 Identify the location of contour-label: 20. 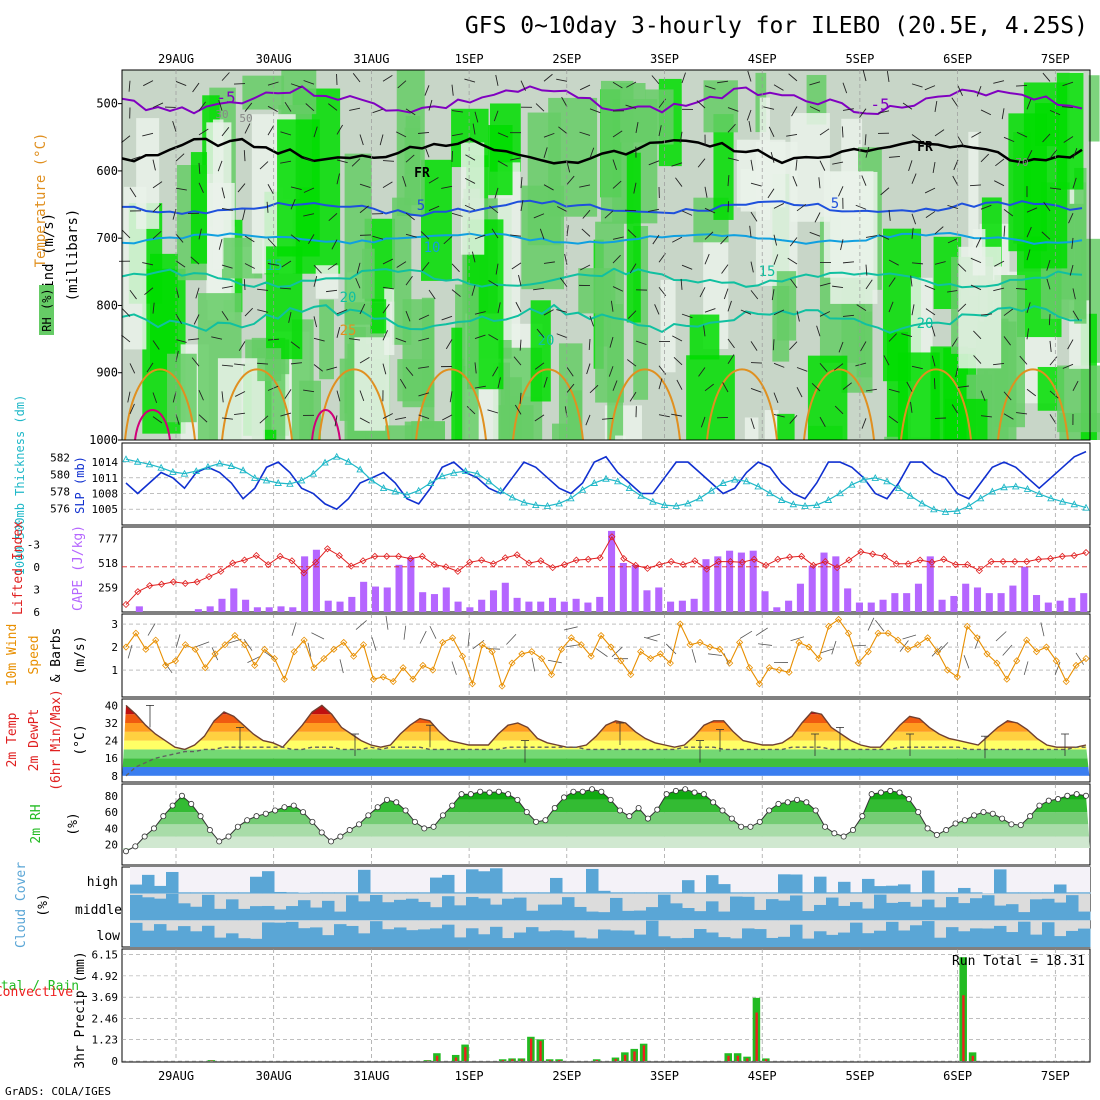
(546, 341).